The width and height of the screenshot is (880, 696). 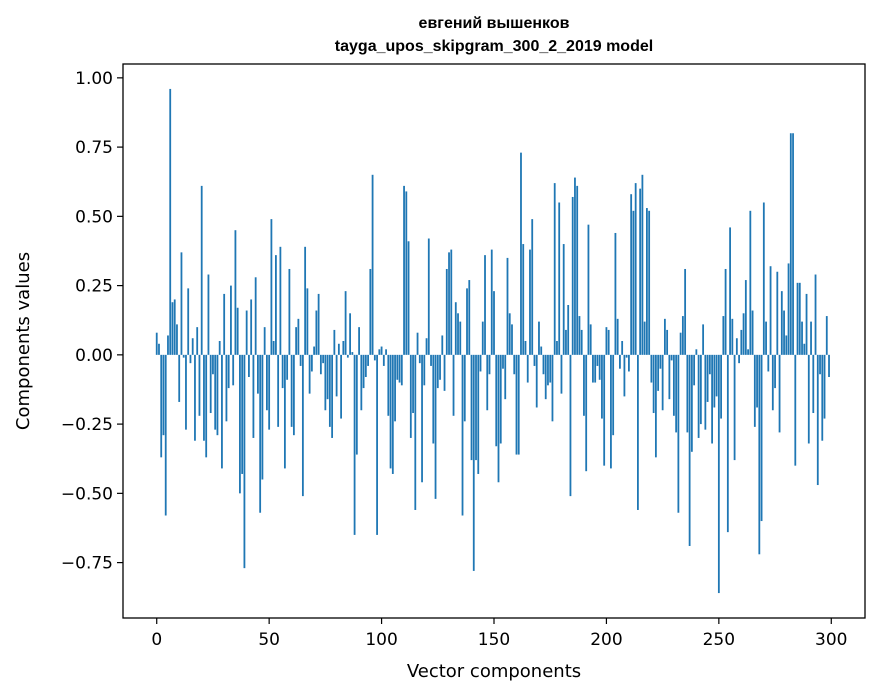 I want to click on y-tick-label: 0.00, so click(x=94, y=356).